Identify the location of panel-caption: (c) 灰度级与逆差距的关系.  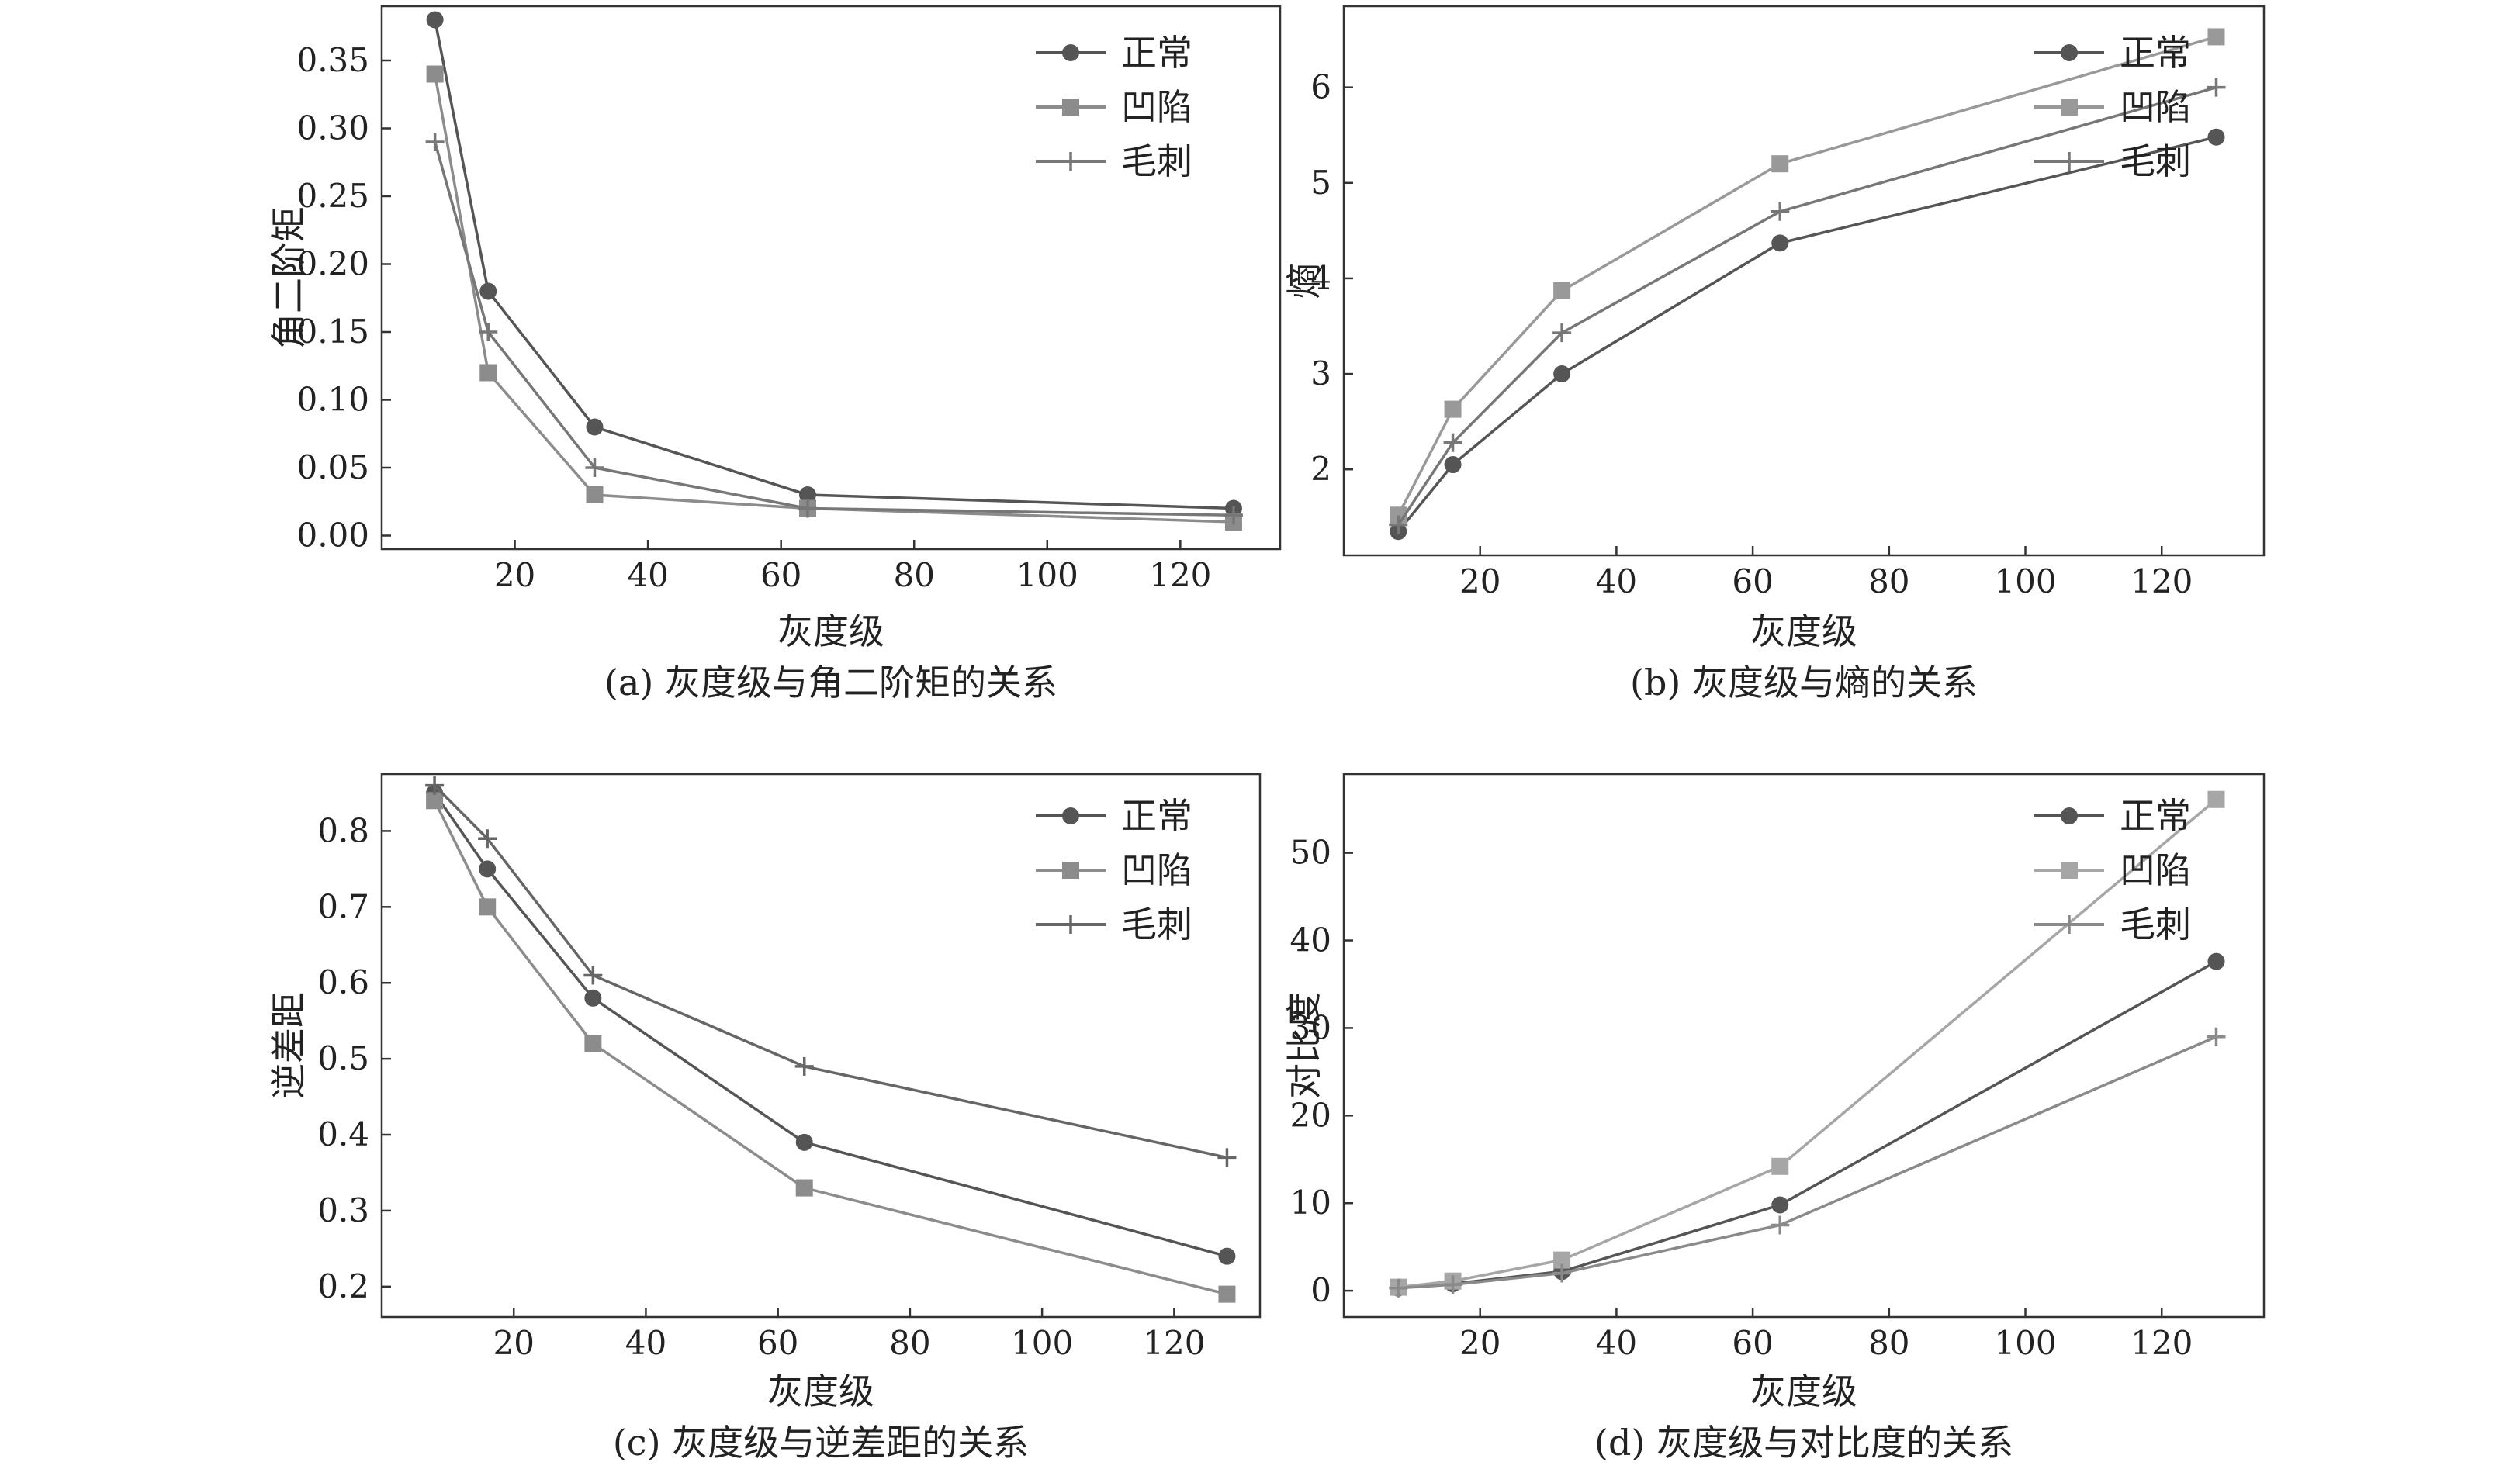
(821, 1443).